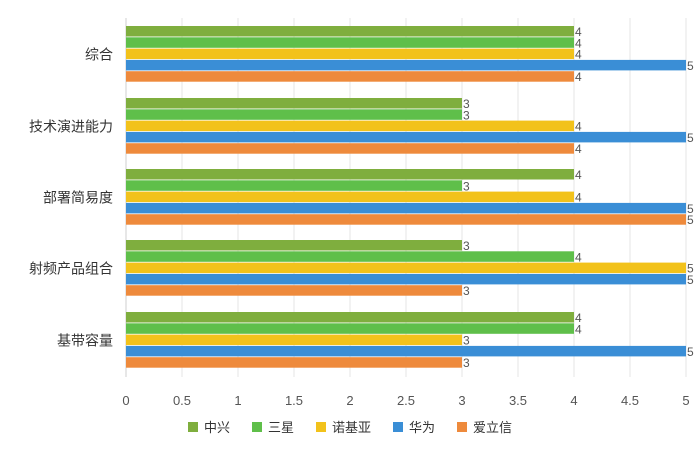 This screenshot has height=469, width=700. What do you see at coordinates (461, 400) in the screenshot?
I see `x-tick-label: 3` at bounding box center [461, 400].